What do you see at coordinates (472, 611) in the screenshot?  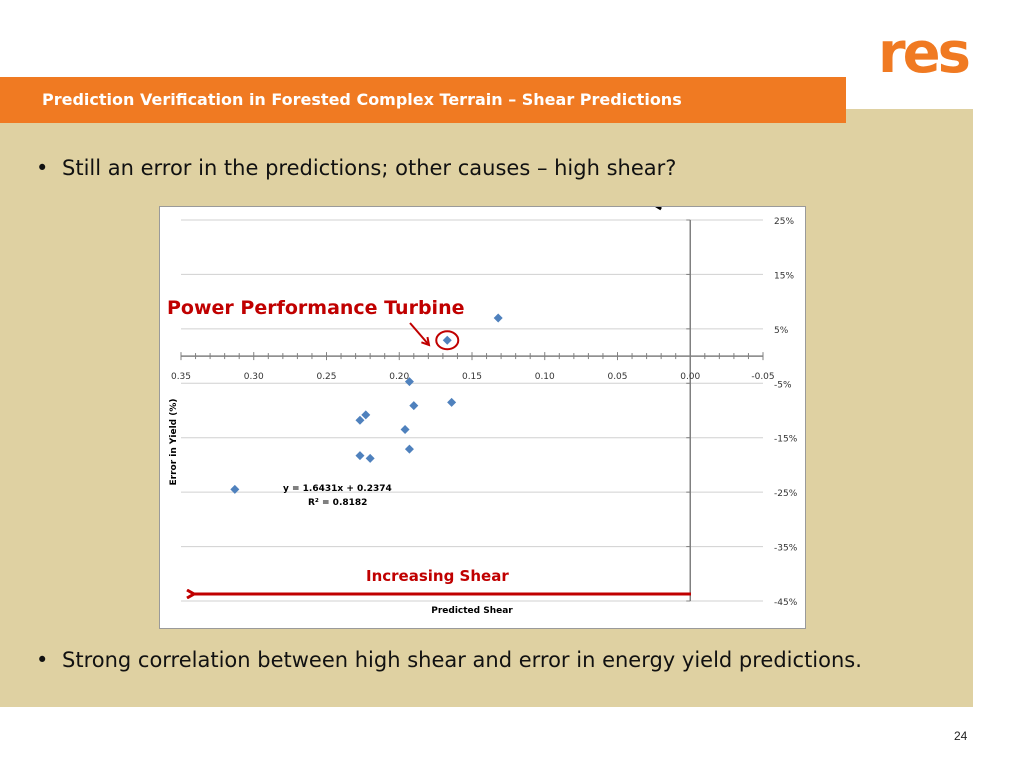 I see `x-axis-title: Predicted Shear` at bounding box center [472, 611].